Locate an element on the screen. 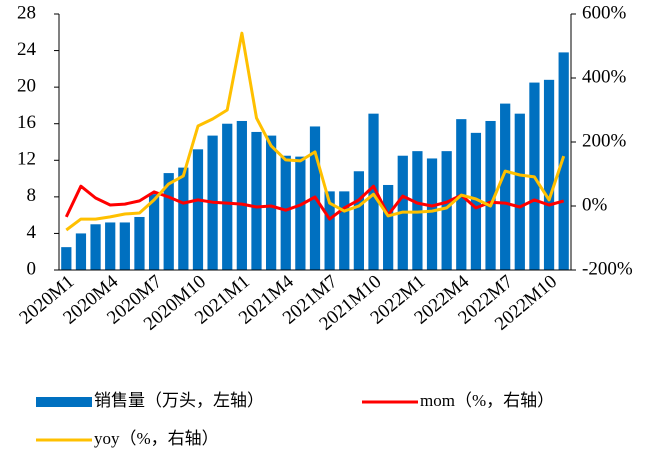 This screenshot has width=654, height=456. y-tick-label: 24 is located at coordinates (27, 49).